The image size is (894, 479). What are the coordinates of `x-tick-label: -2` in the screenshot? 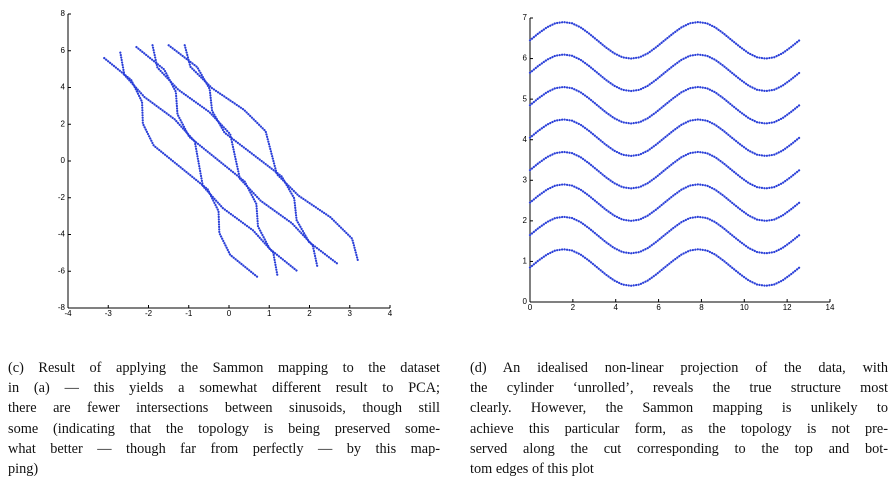 It's located at (149, 313).